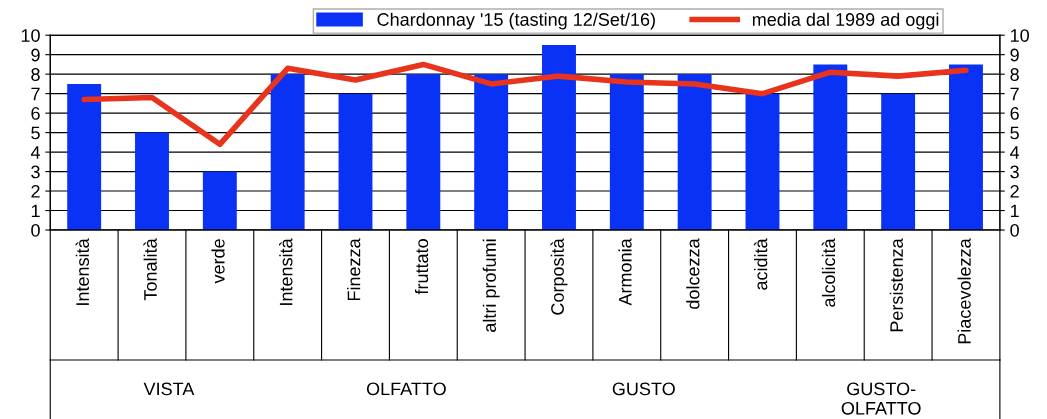 The image size is (1047, 419). Describe the element at coordinates (1014, 94) in the screenshot. I see `y2-tick-label: 7` at that location.